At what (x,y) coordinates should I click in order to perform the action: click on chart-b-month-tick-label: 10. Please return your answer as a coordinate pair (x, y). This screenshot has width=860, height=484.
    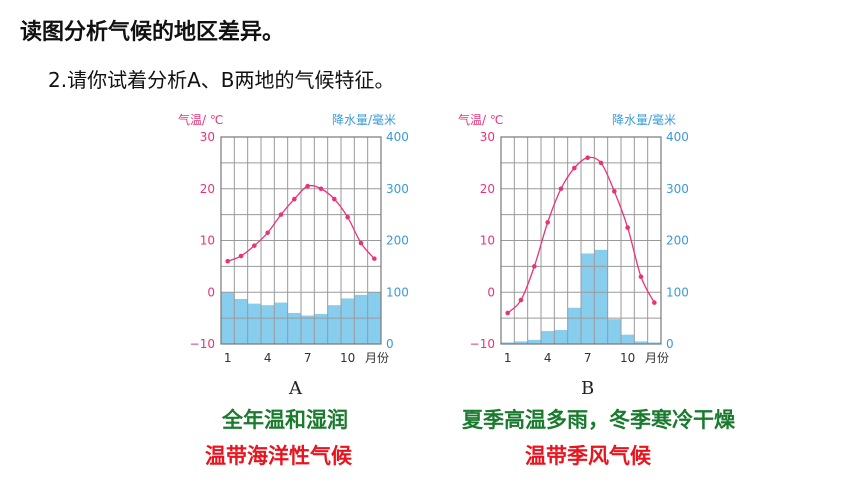
    Looking at the image, I should click on (627, 358).